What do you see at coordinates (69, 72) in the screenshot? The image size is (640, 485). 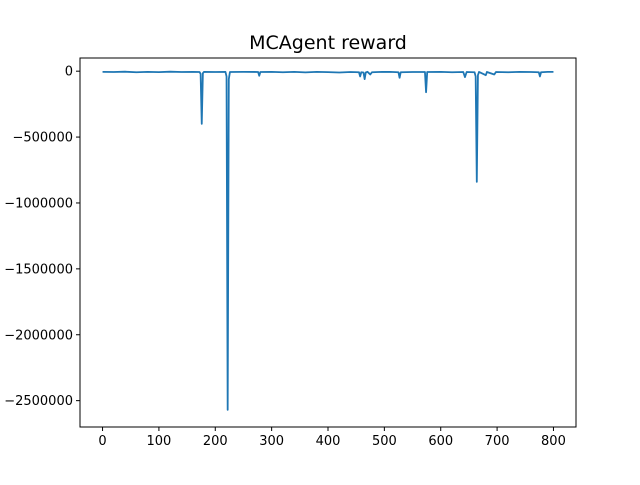 I see `y-tick-label: 0` at bounding box center [69, 72].